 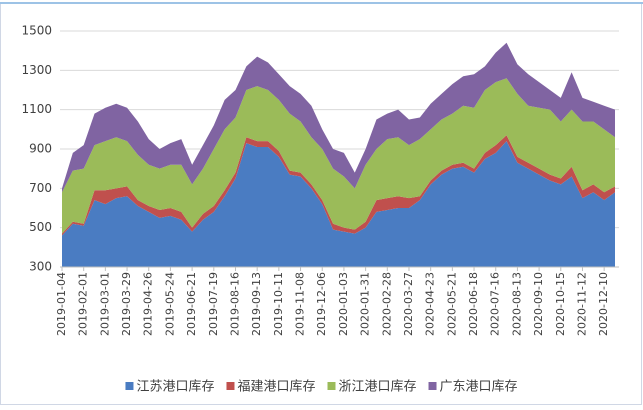 I want to click on x-tick-label: 2020-01-03, so click(x=343, y=304).